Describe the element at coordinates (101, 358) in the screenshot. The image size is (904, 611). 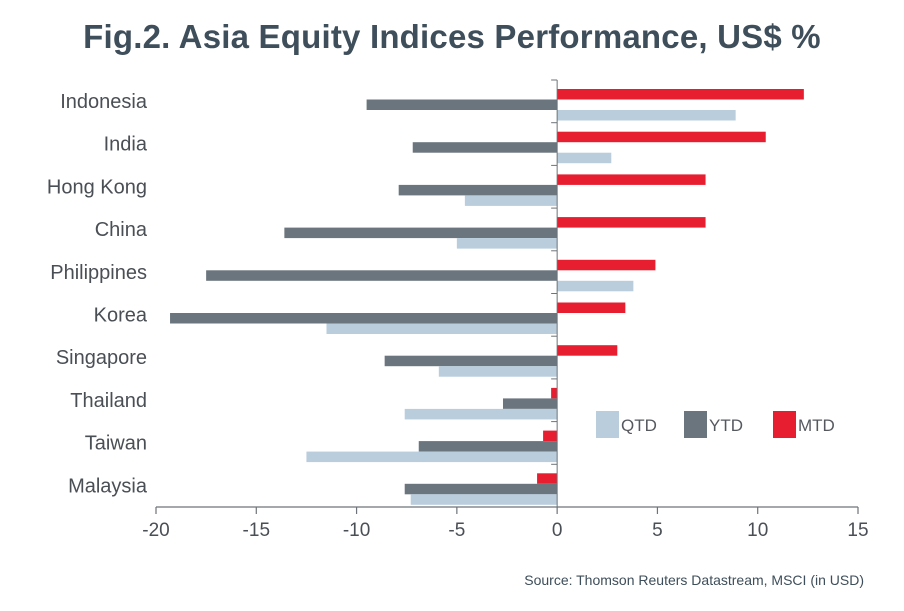
I see `category-label: Singapore` at that location.